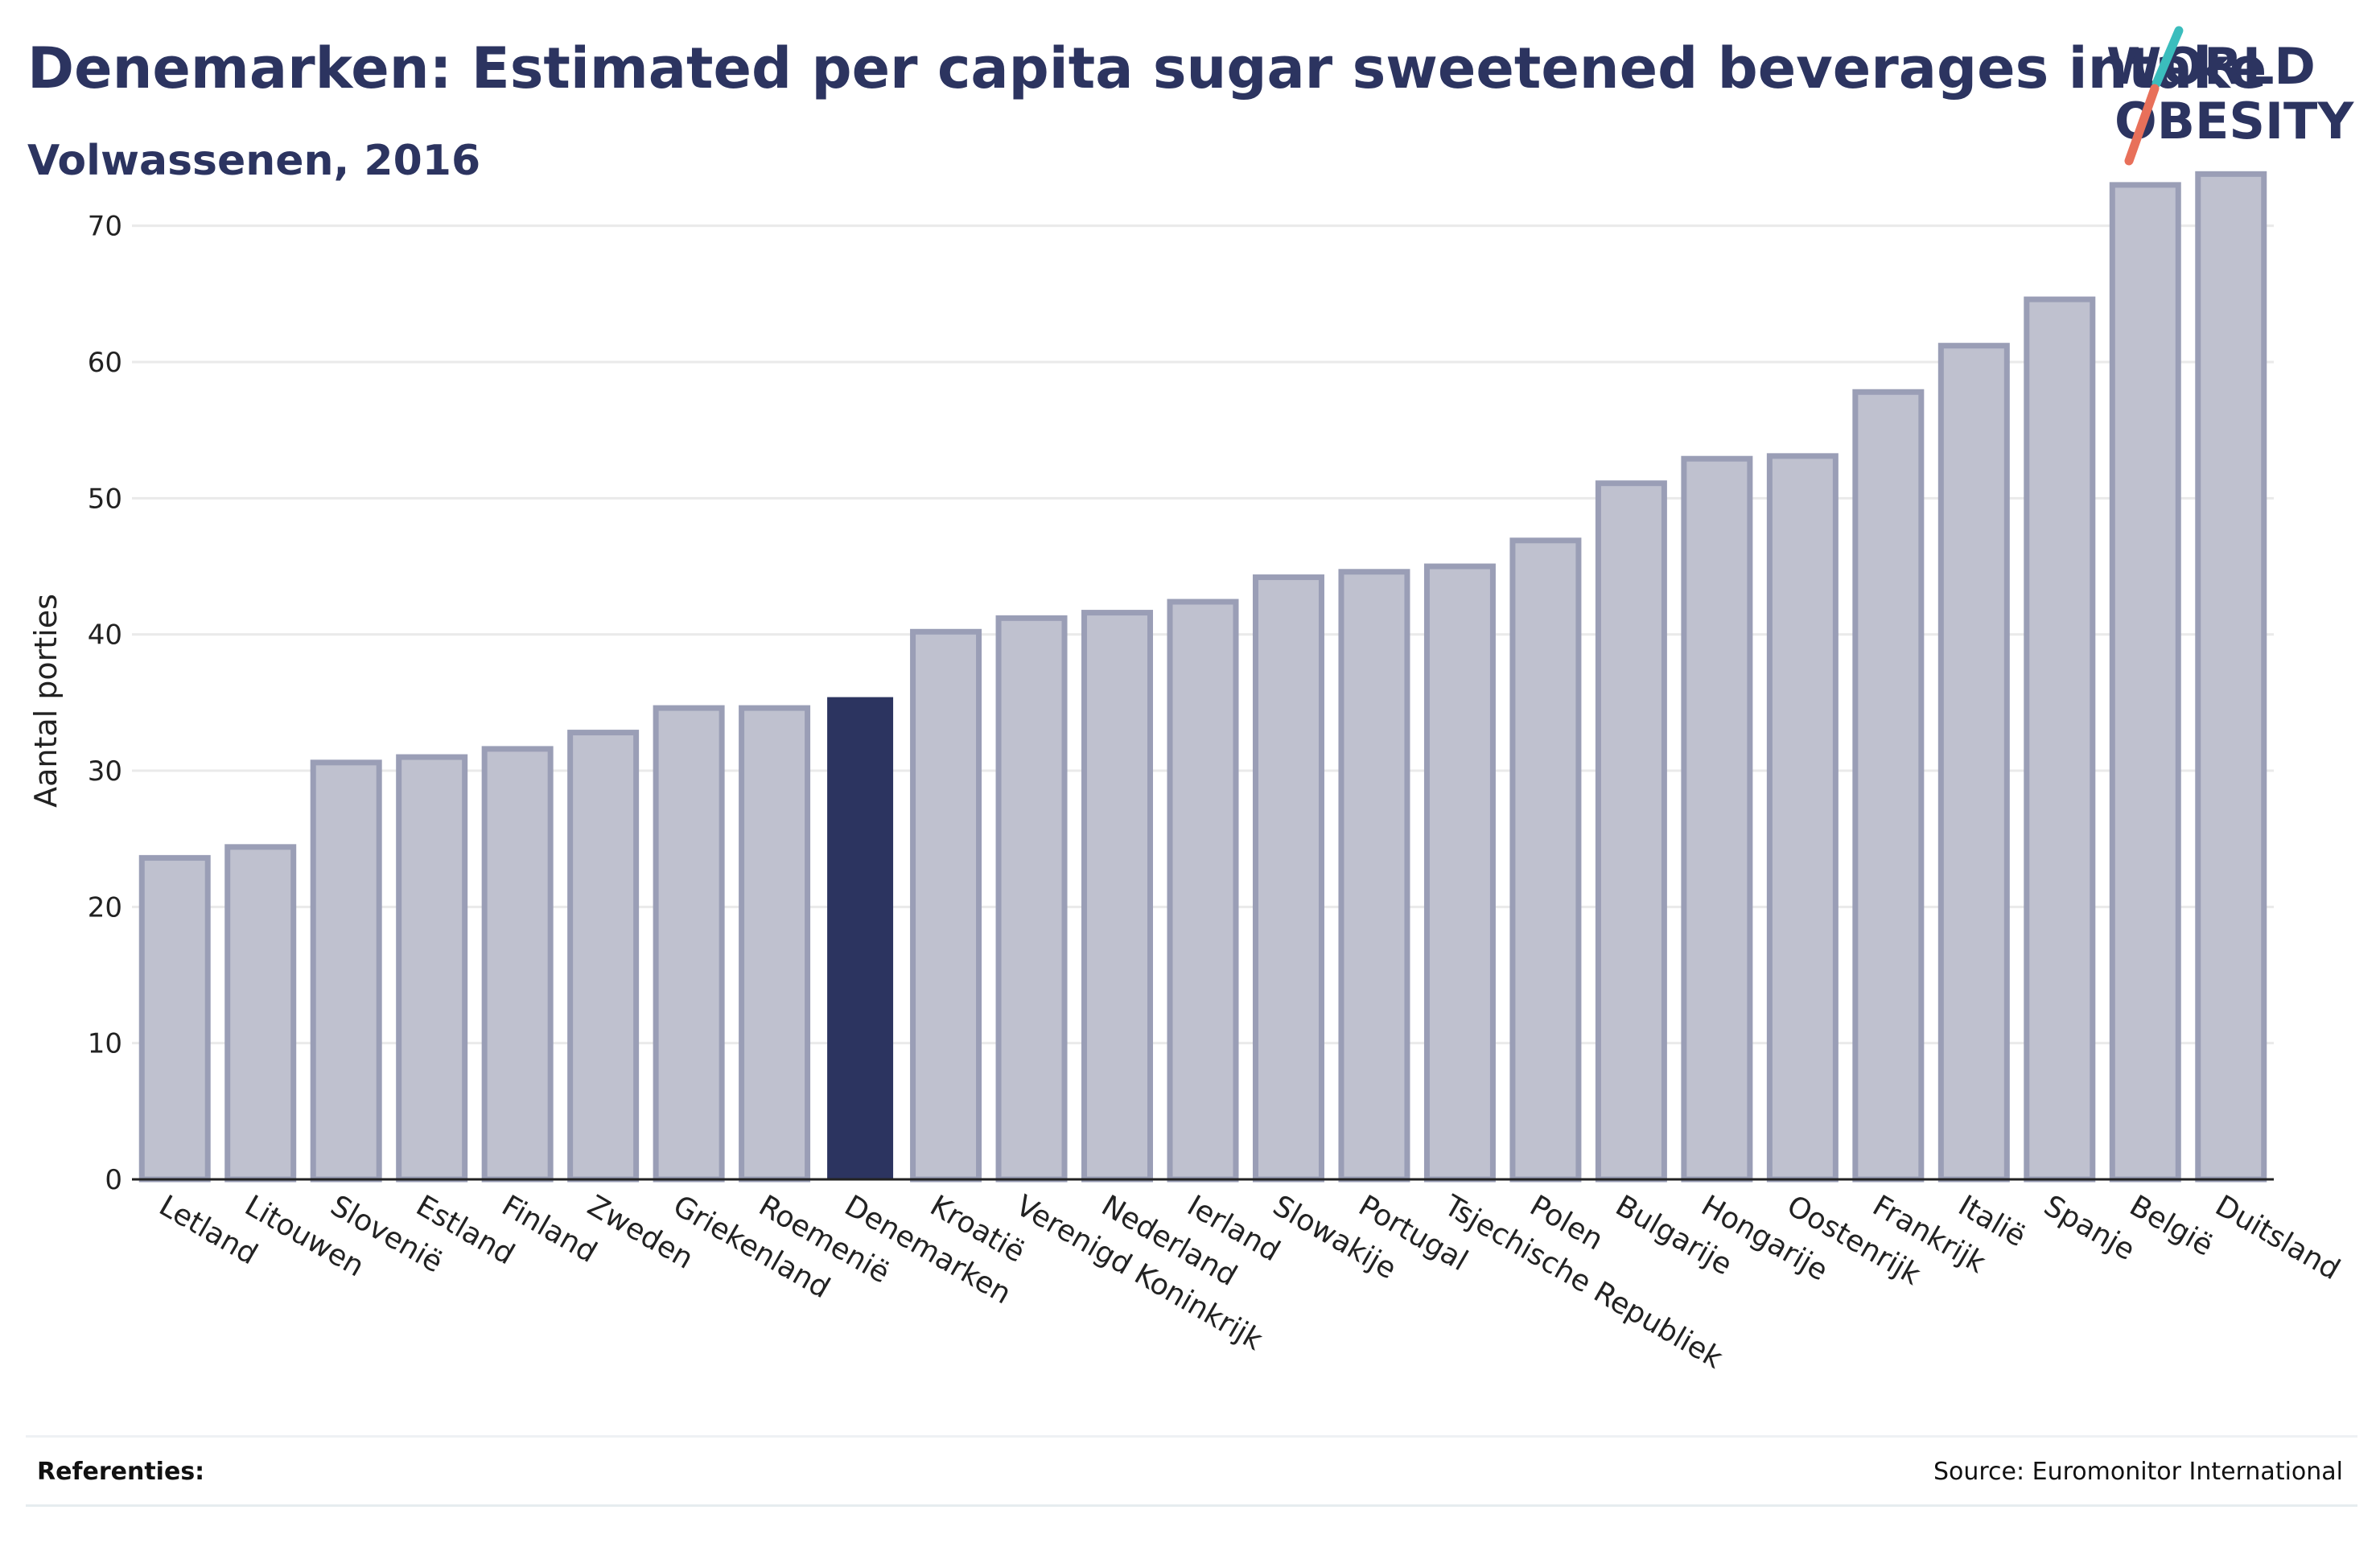  I want to click on bar-oostenrijk, so click(1802, 818).